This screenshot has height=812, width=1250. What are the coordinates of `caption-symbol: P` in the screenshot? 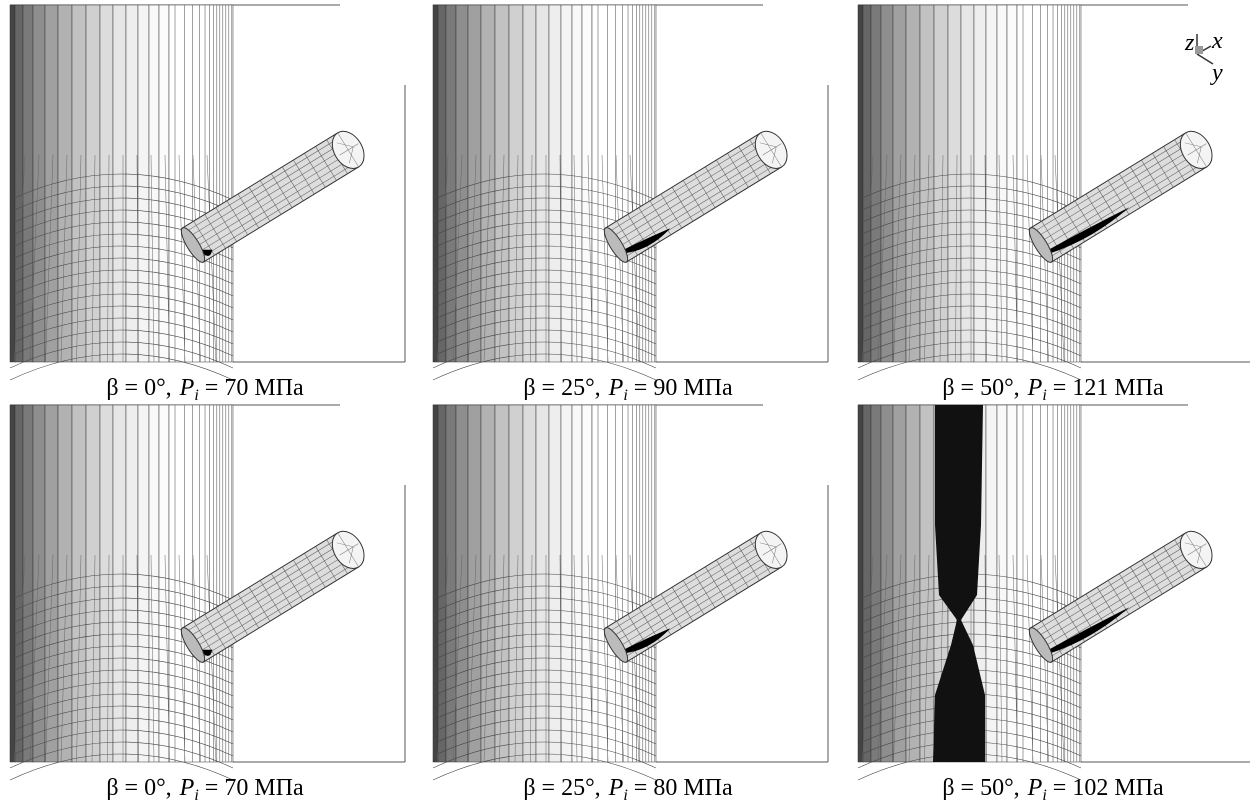 It's located at (616, 788).